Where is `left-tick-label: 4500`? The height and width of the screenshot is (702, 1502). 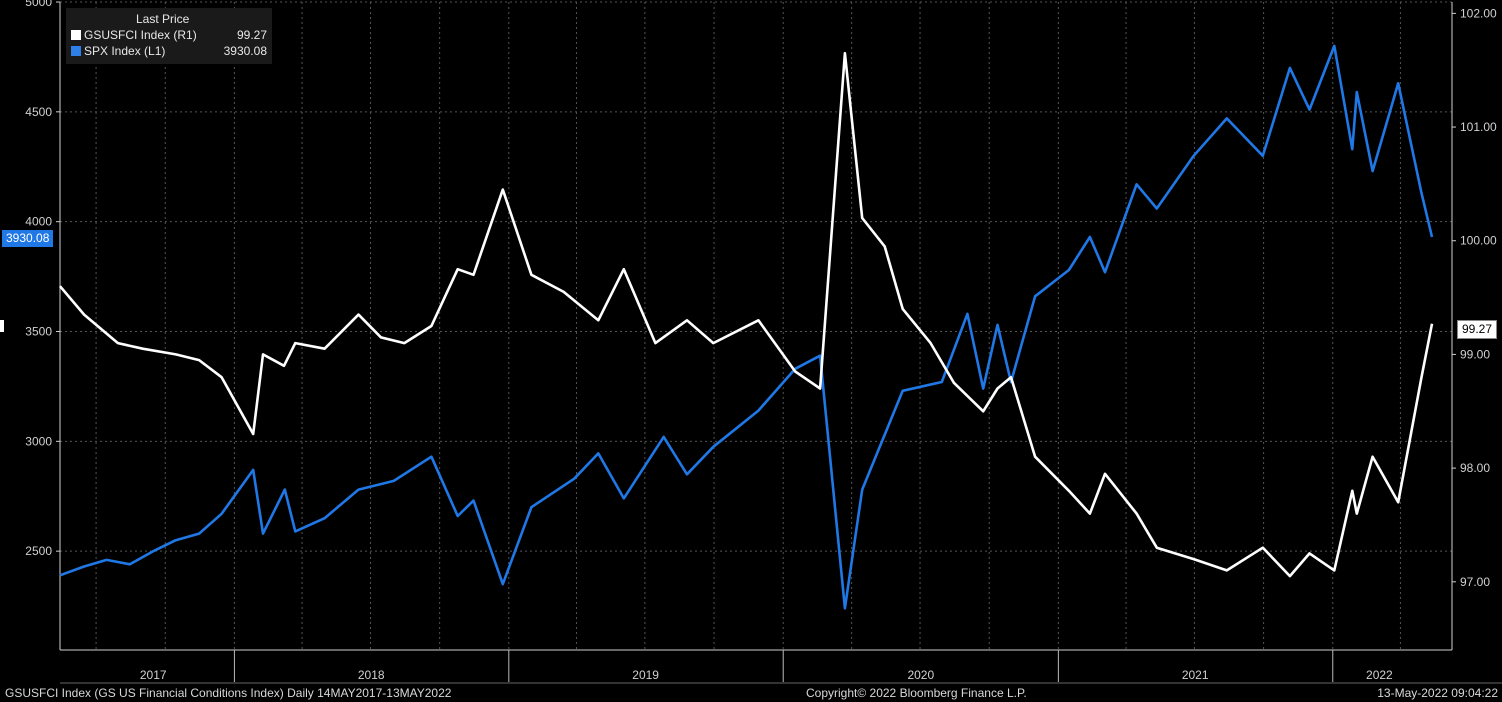
left-tick-label: 4500 is located at coordinates (38, 112).